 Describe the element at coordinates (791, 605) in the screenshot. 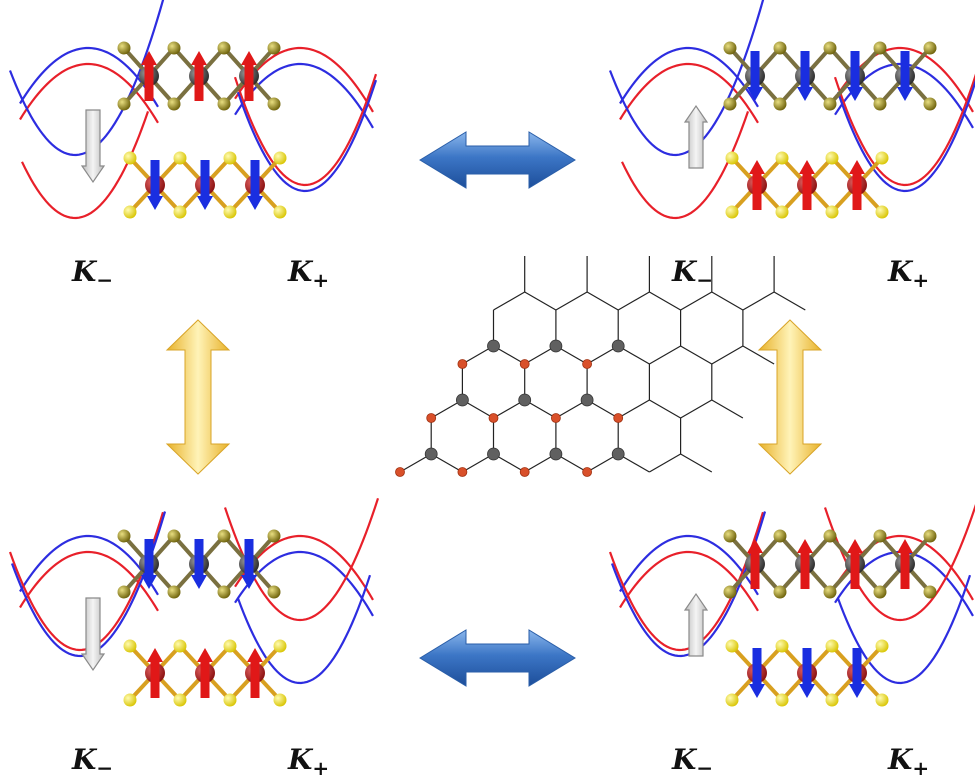

I see `panel-bottom-right` at that location.